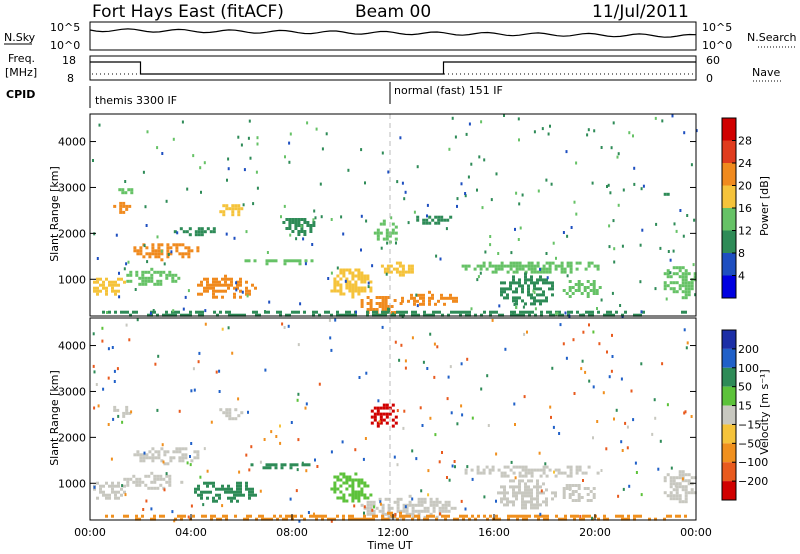 This screenshot has height=554, width=800. I want to click on x-tick-label: 00:00, so click(696, 532).